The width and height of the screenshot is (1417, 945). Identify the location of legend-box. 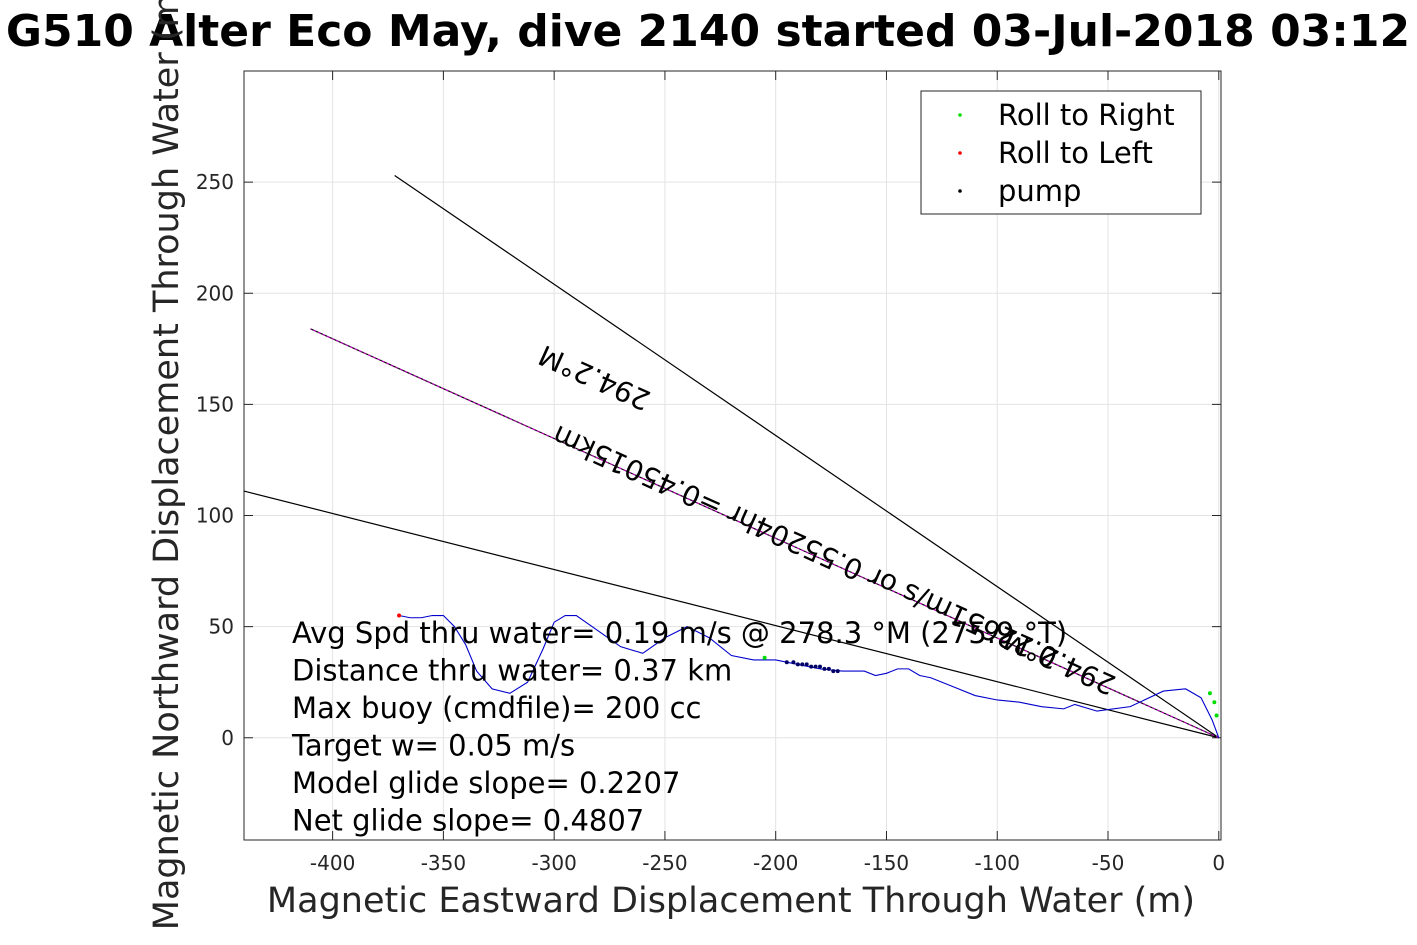
(1061, 152).